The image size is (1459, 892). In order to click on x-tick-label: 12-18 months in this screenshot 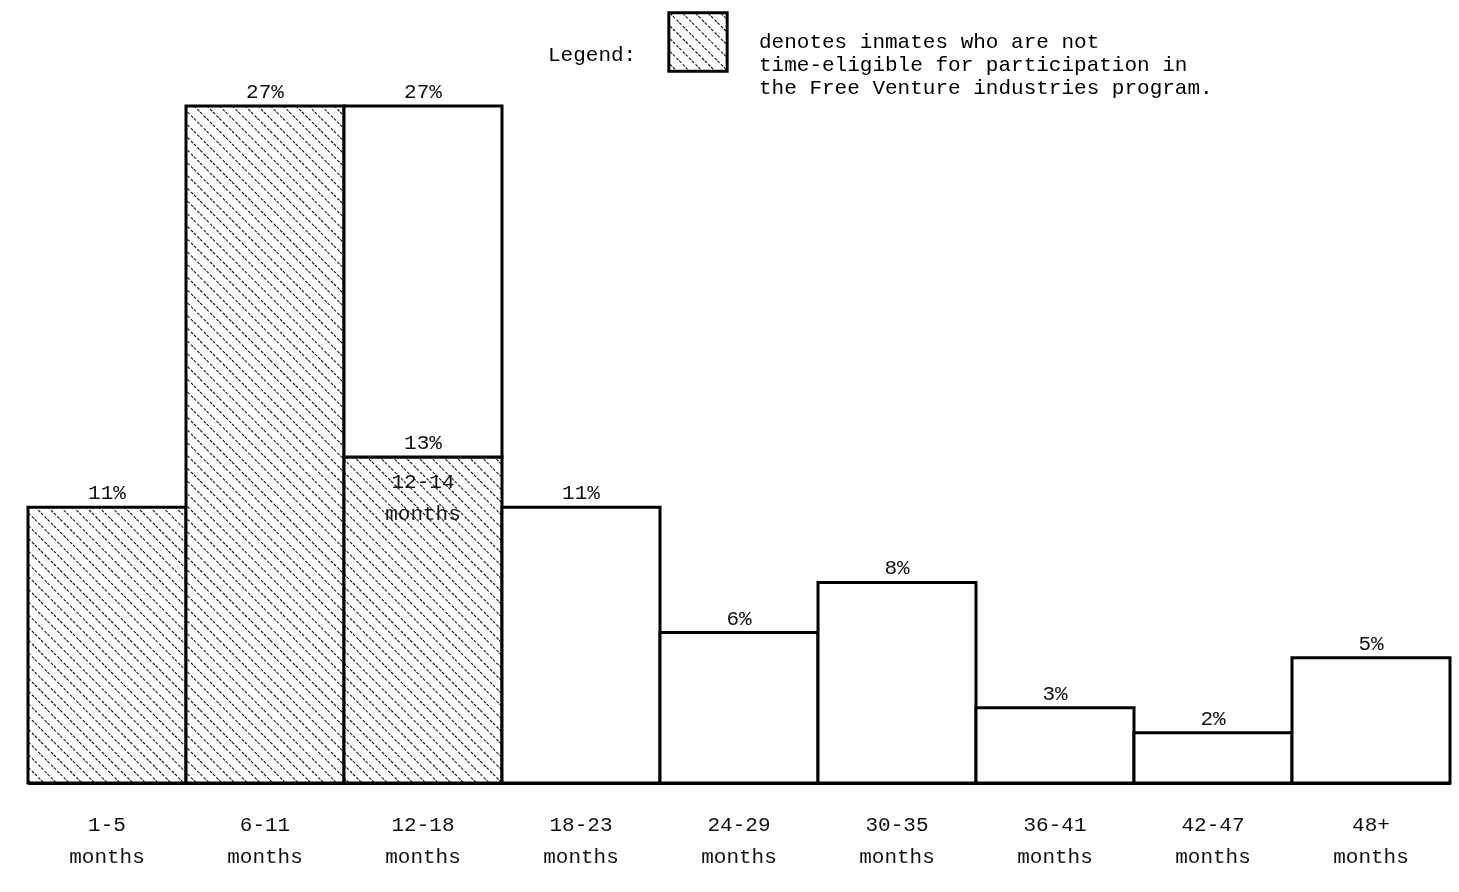, I will do `click(423, 841)`.